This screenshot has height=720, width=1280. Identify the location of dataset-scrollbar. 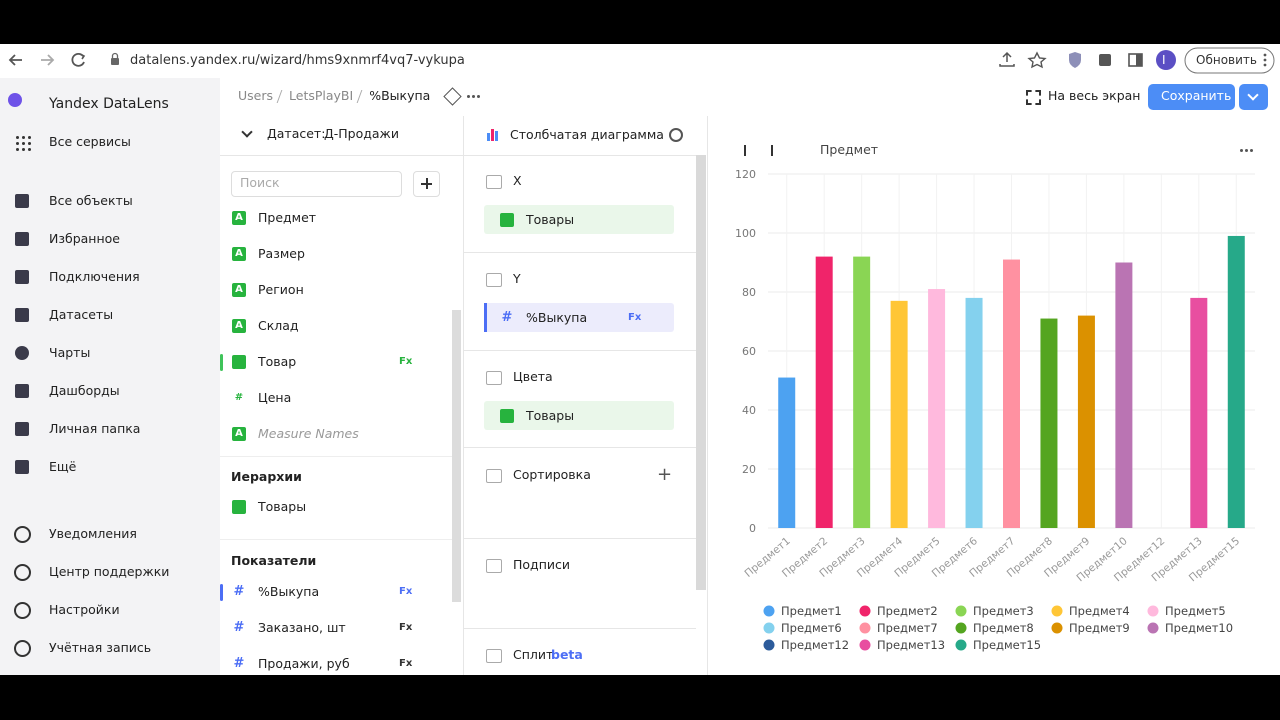
(456, 456).